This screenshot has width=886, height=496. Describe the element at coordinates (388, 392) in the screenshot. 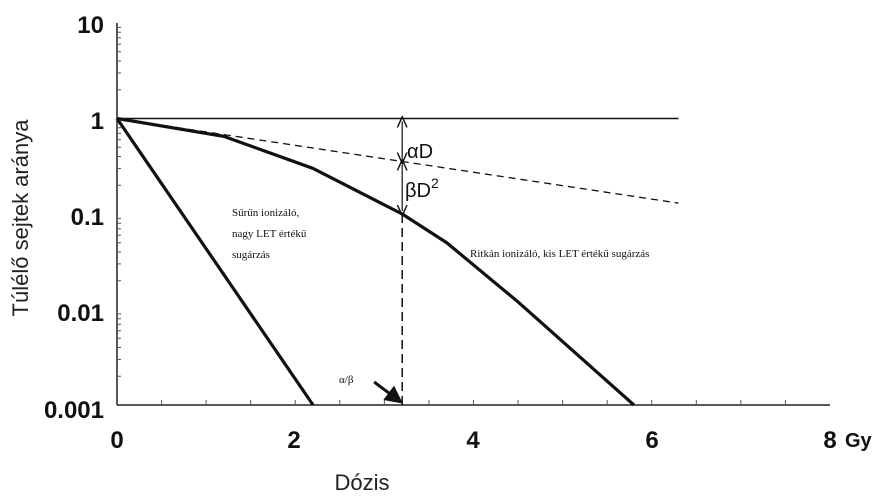

I see `alpha-beta-pointer-arrow` at that location.